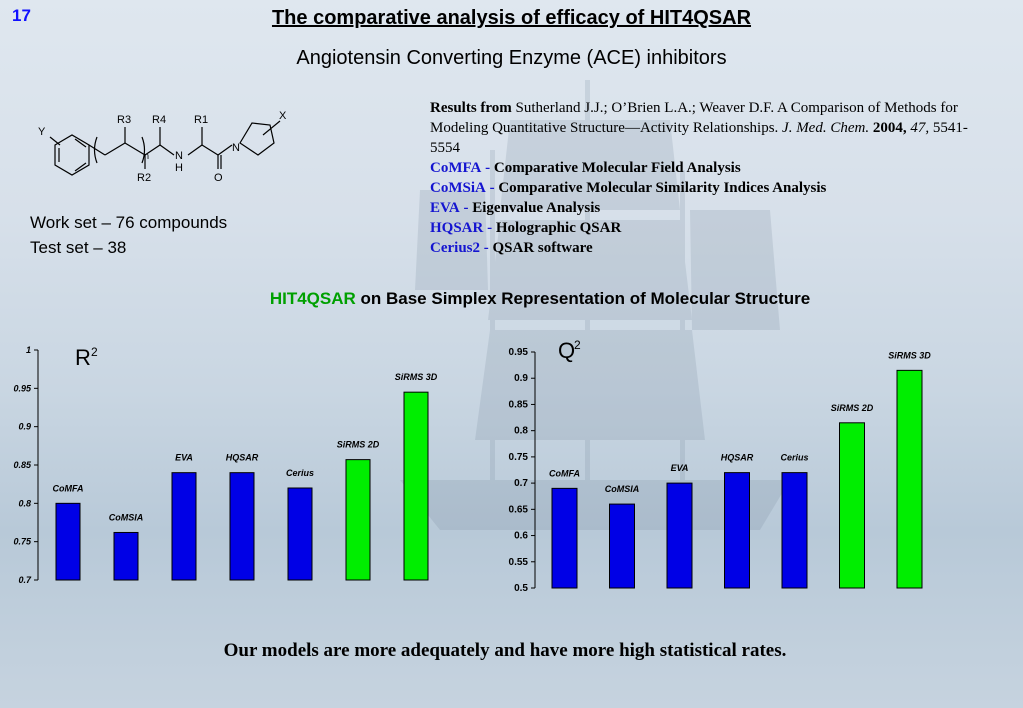 The image size is (1023, 708). Describe the element at coordinates (519, 562) in the screenshot. I see `y-tick-label: 0.55` at that location.